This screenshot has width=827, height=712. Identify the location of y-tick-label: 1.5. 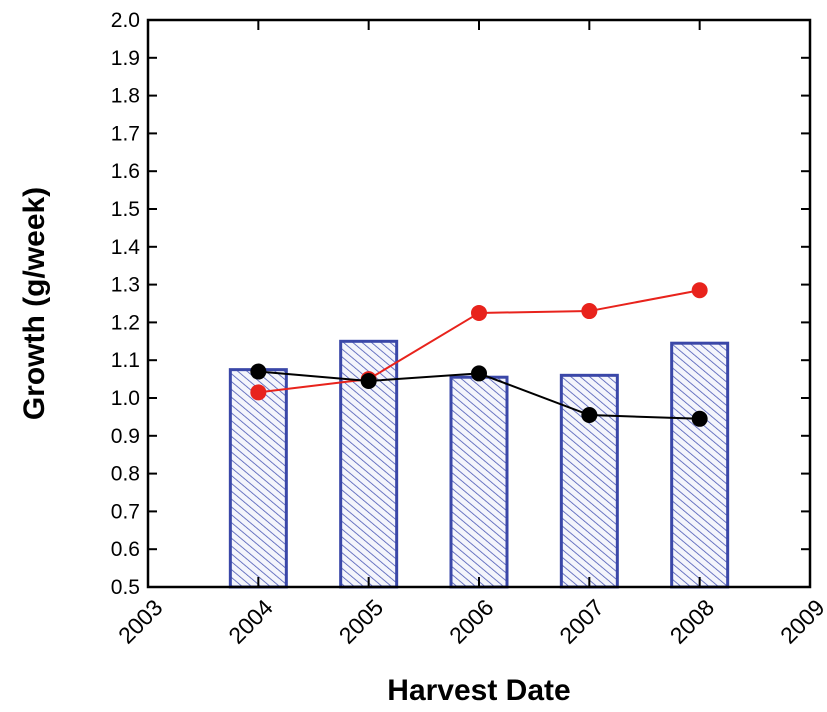
(125, 209).